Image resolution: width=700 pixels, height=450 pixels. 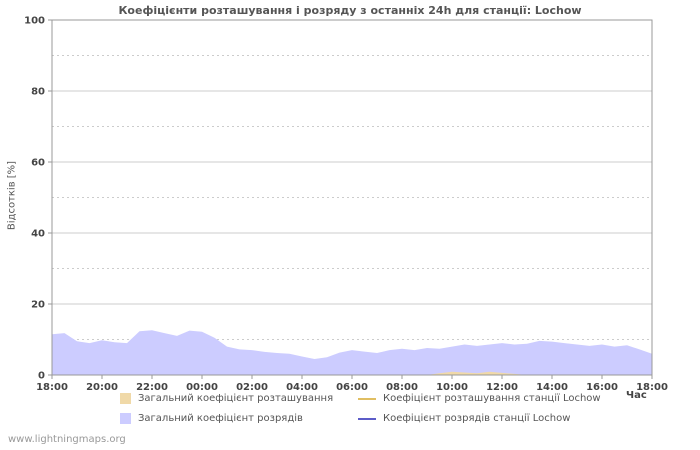 What do you see at coordinates (552, 387) in the screenshot?
I see `x-tick-label: 14:00` at bounding box center [552, 387].